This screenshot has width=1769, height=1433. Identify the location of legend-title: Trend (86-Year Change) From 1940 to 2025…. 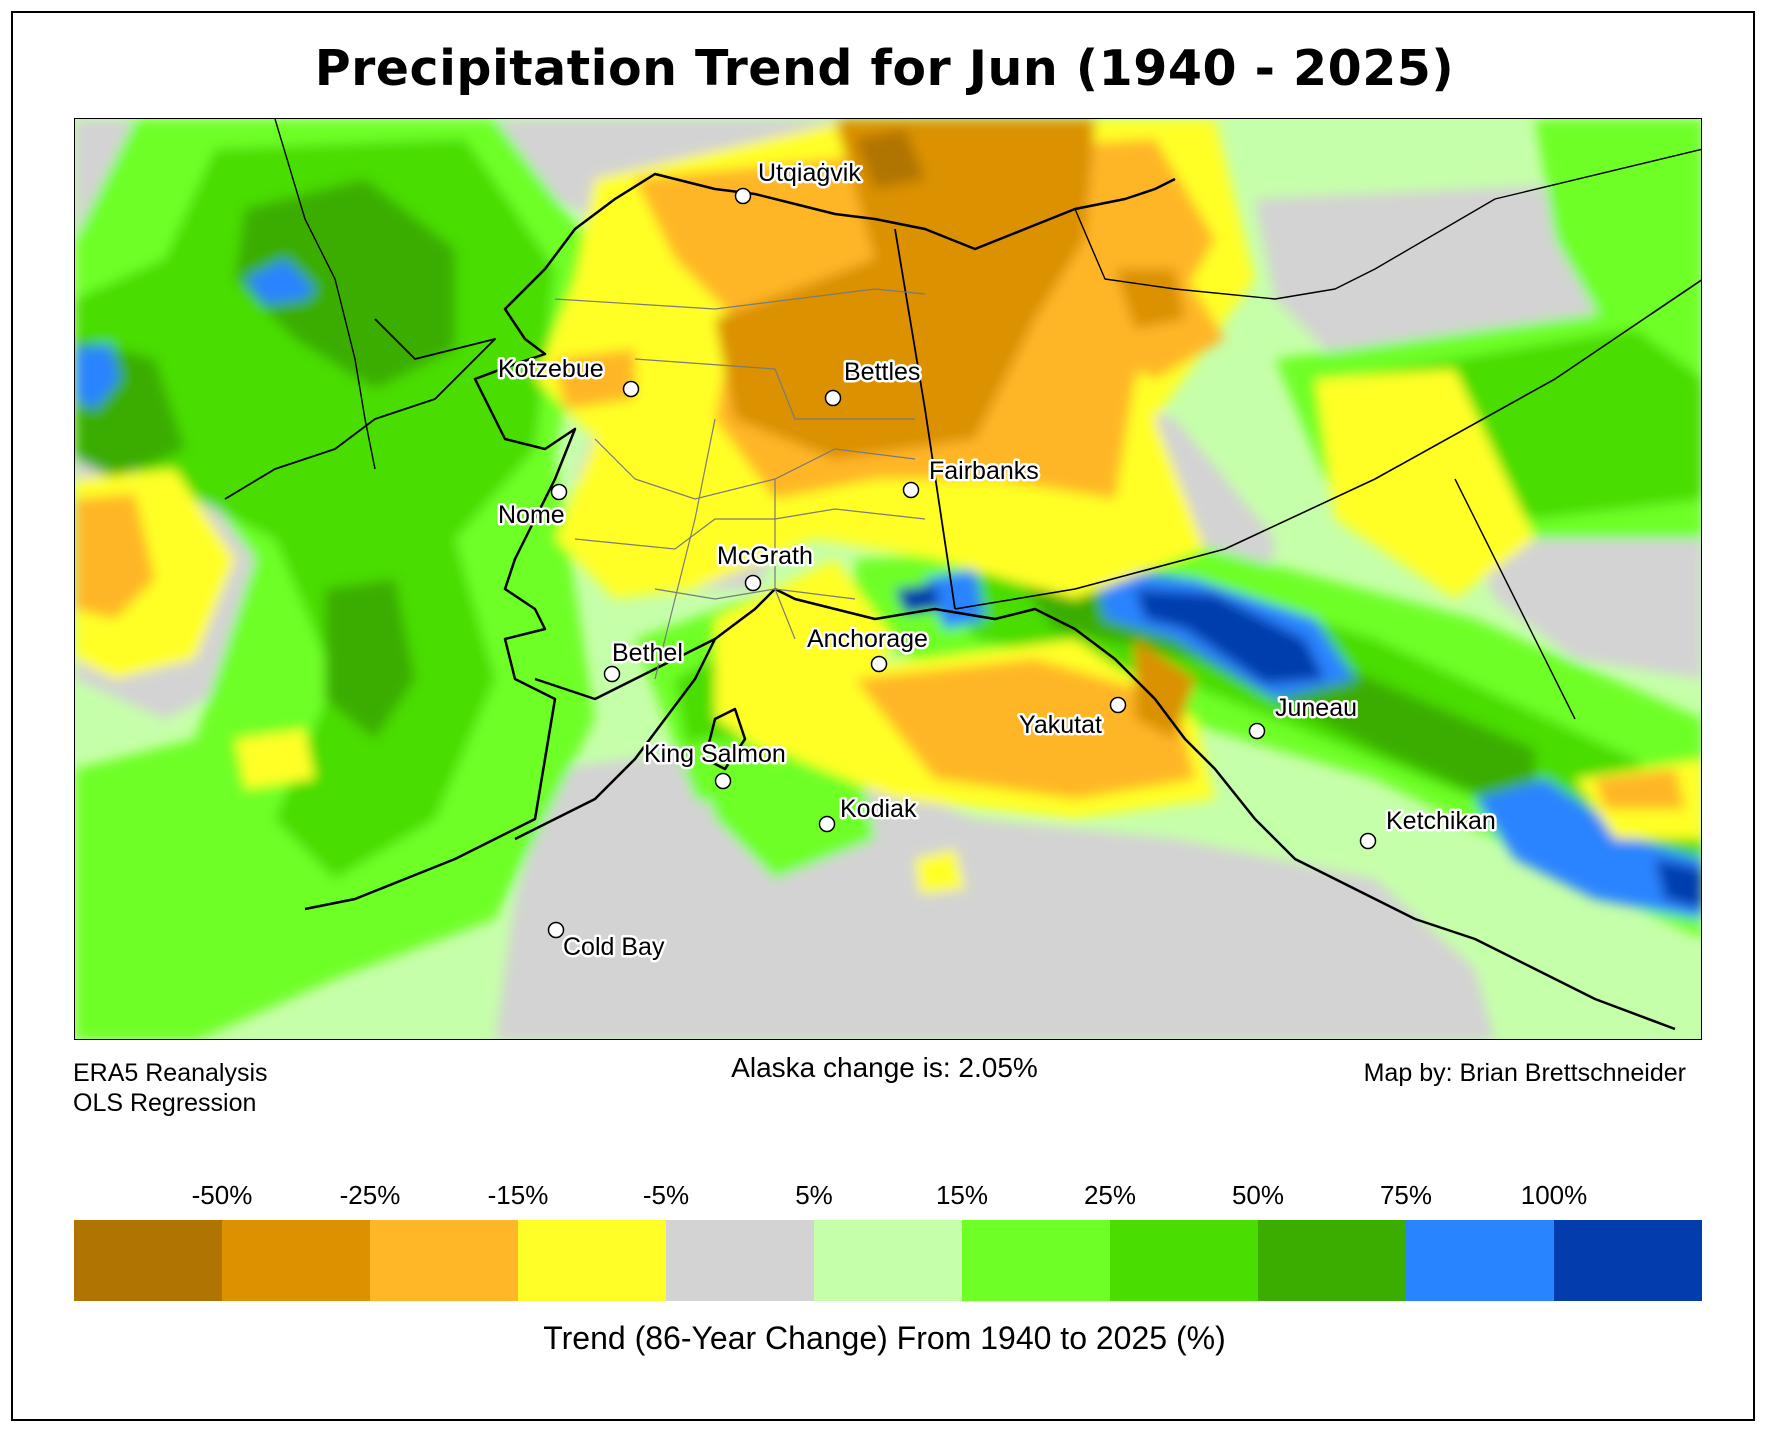
(884, 1338).